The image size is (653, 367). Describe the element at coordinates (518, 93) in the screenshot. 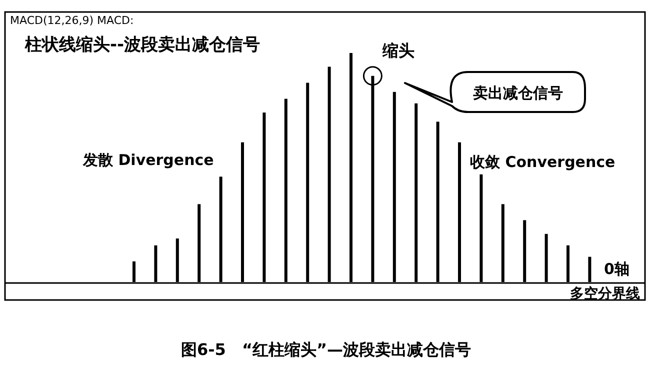

I see `annotation: 卖出减仓信号` at that location.